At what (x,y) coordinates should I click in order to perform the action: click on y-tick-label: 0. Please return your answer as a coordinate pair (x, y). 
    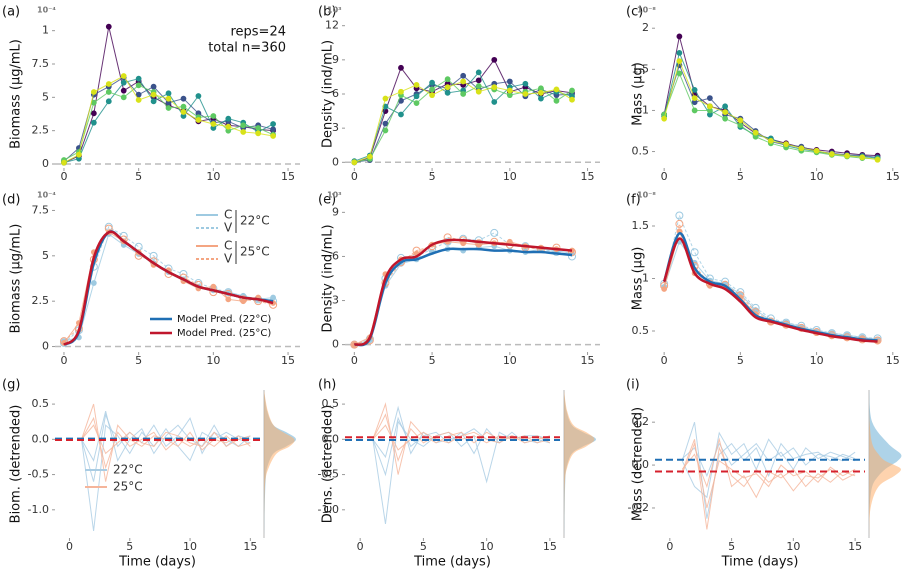
    Looking at the image, I should click on (45, 346).